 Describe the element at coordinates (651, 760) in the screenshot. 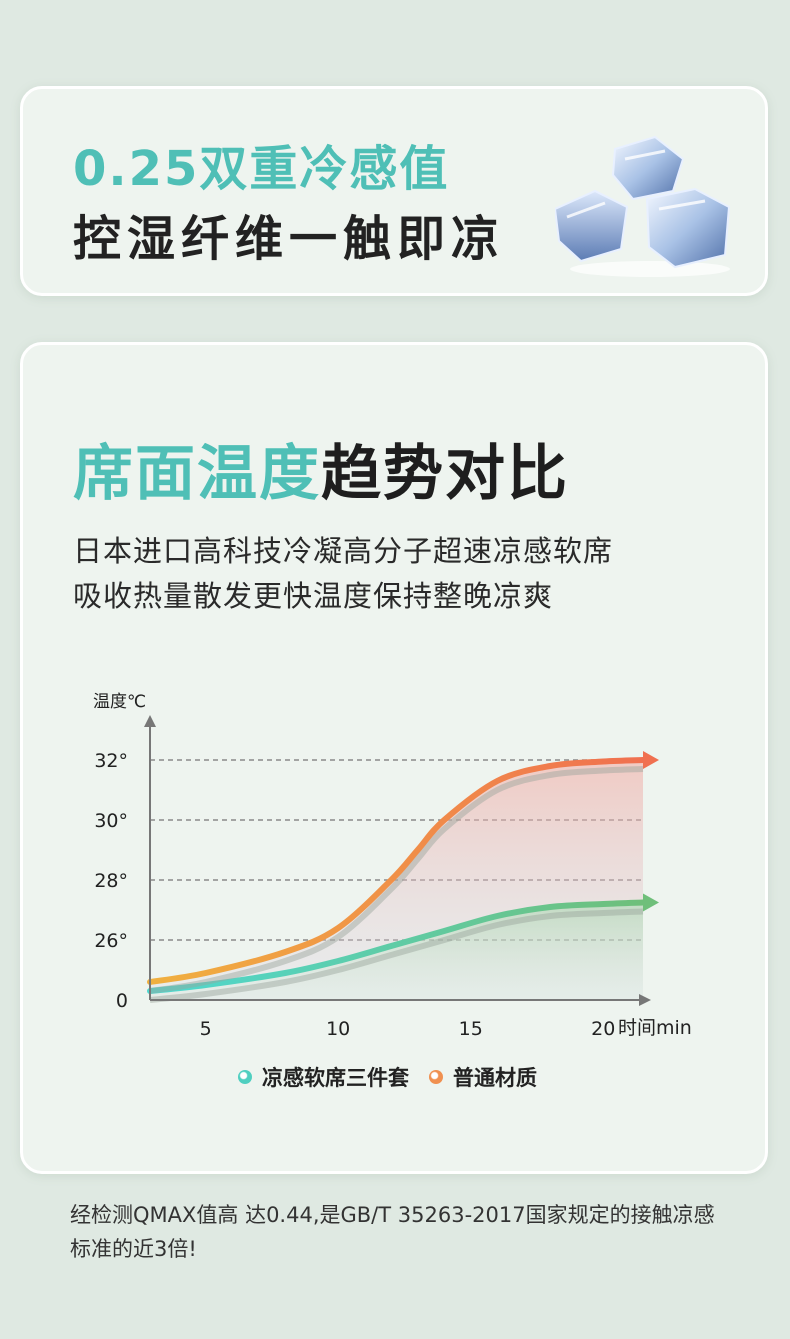

I see `series-arrow-regular-material-icon` at that location.